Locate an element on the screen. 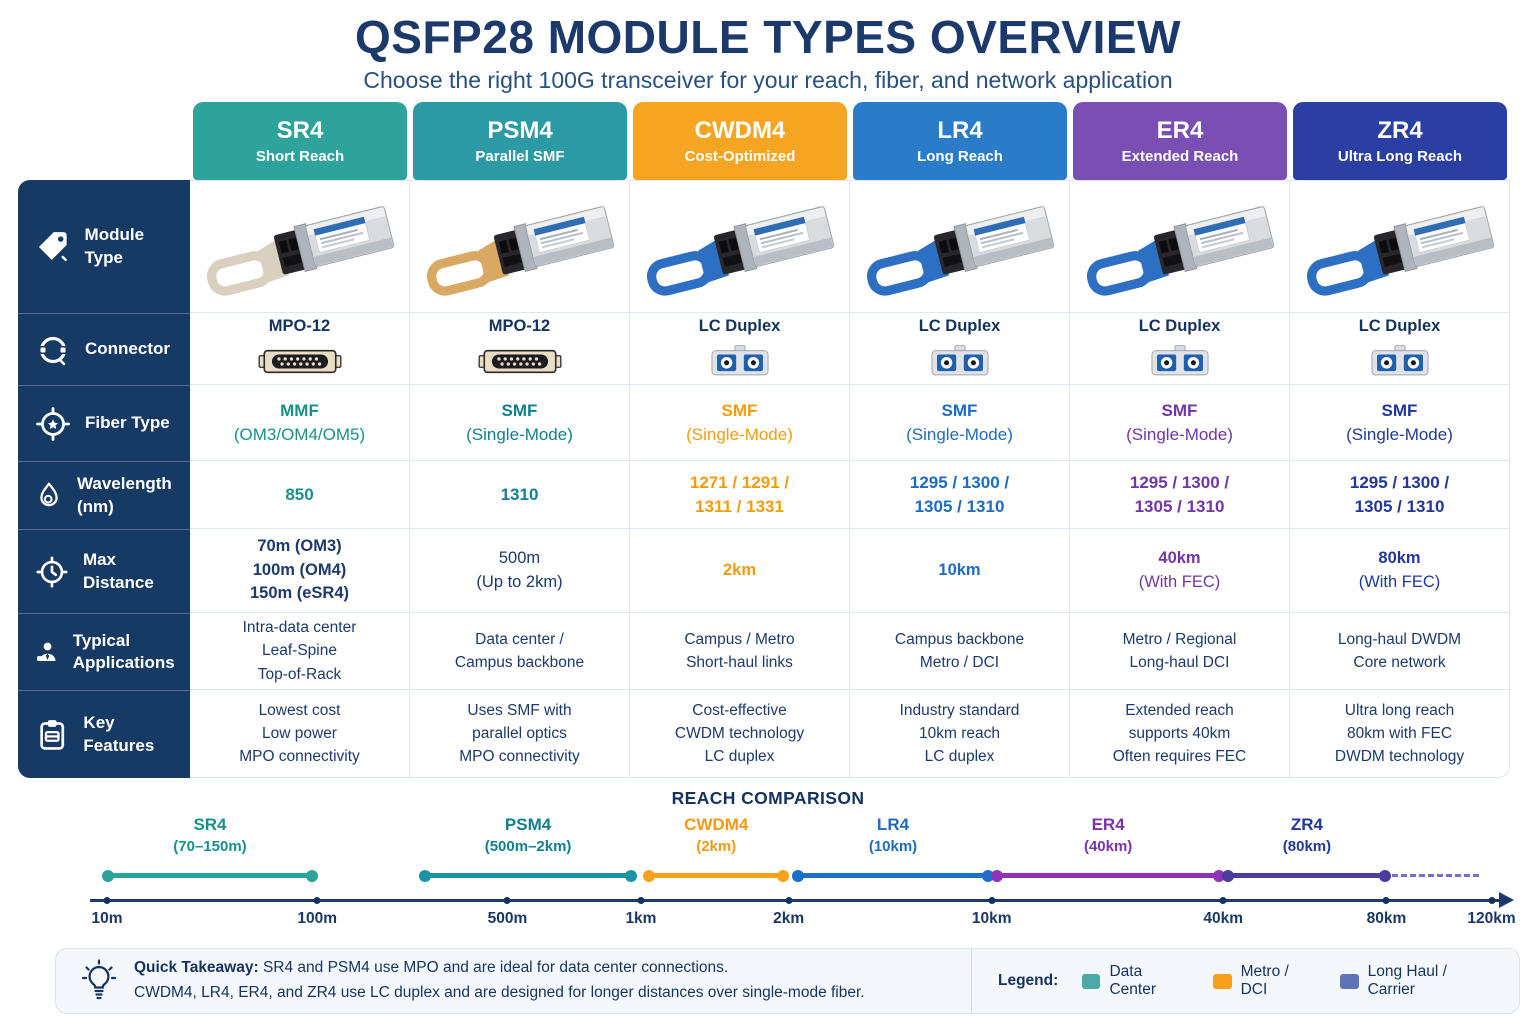 This screenshot has height=1024, width=1536. droplet-icon is located at coordinates (49, 493).